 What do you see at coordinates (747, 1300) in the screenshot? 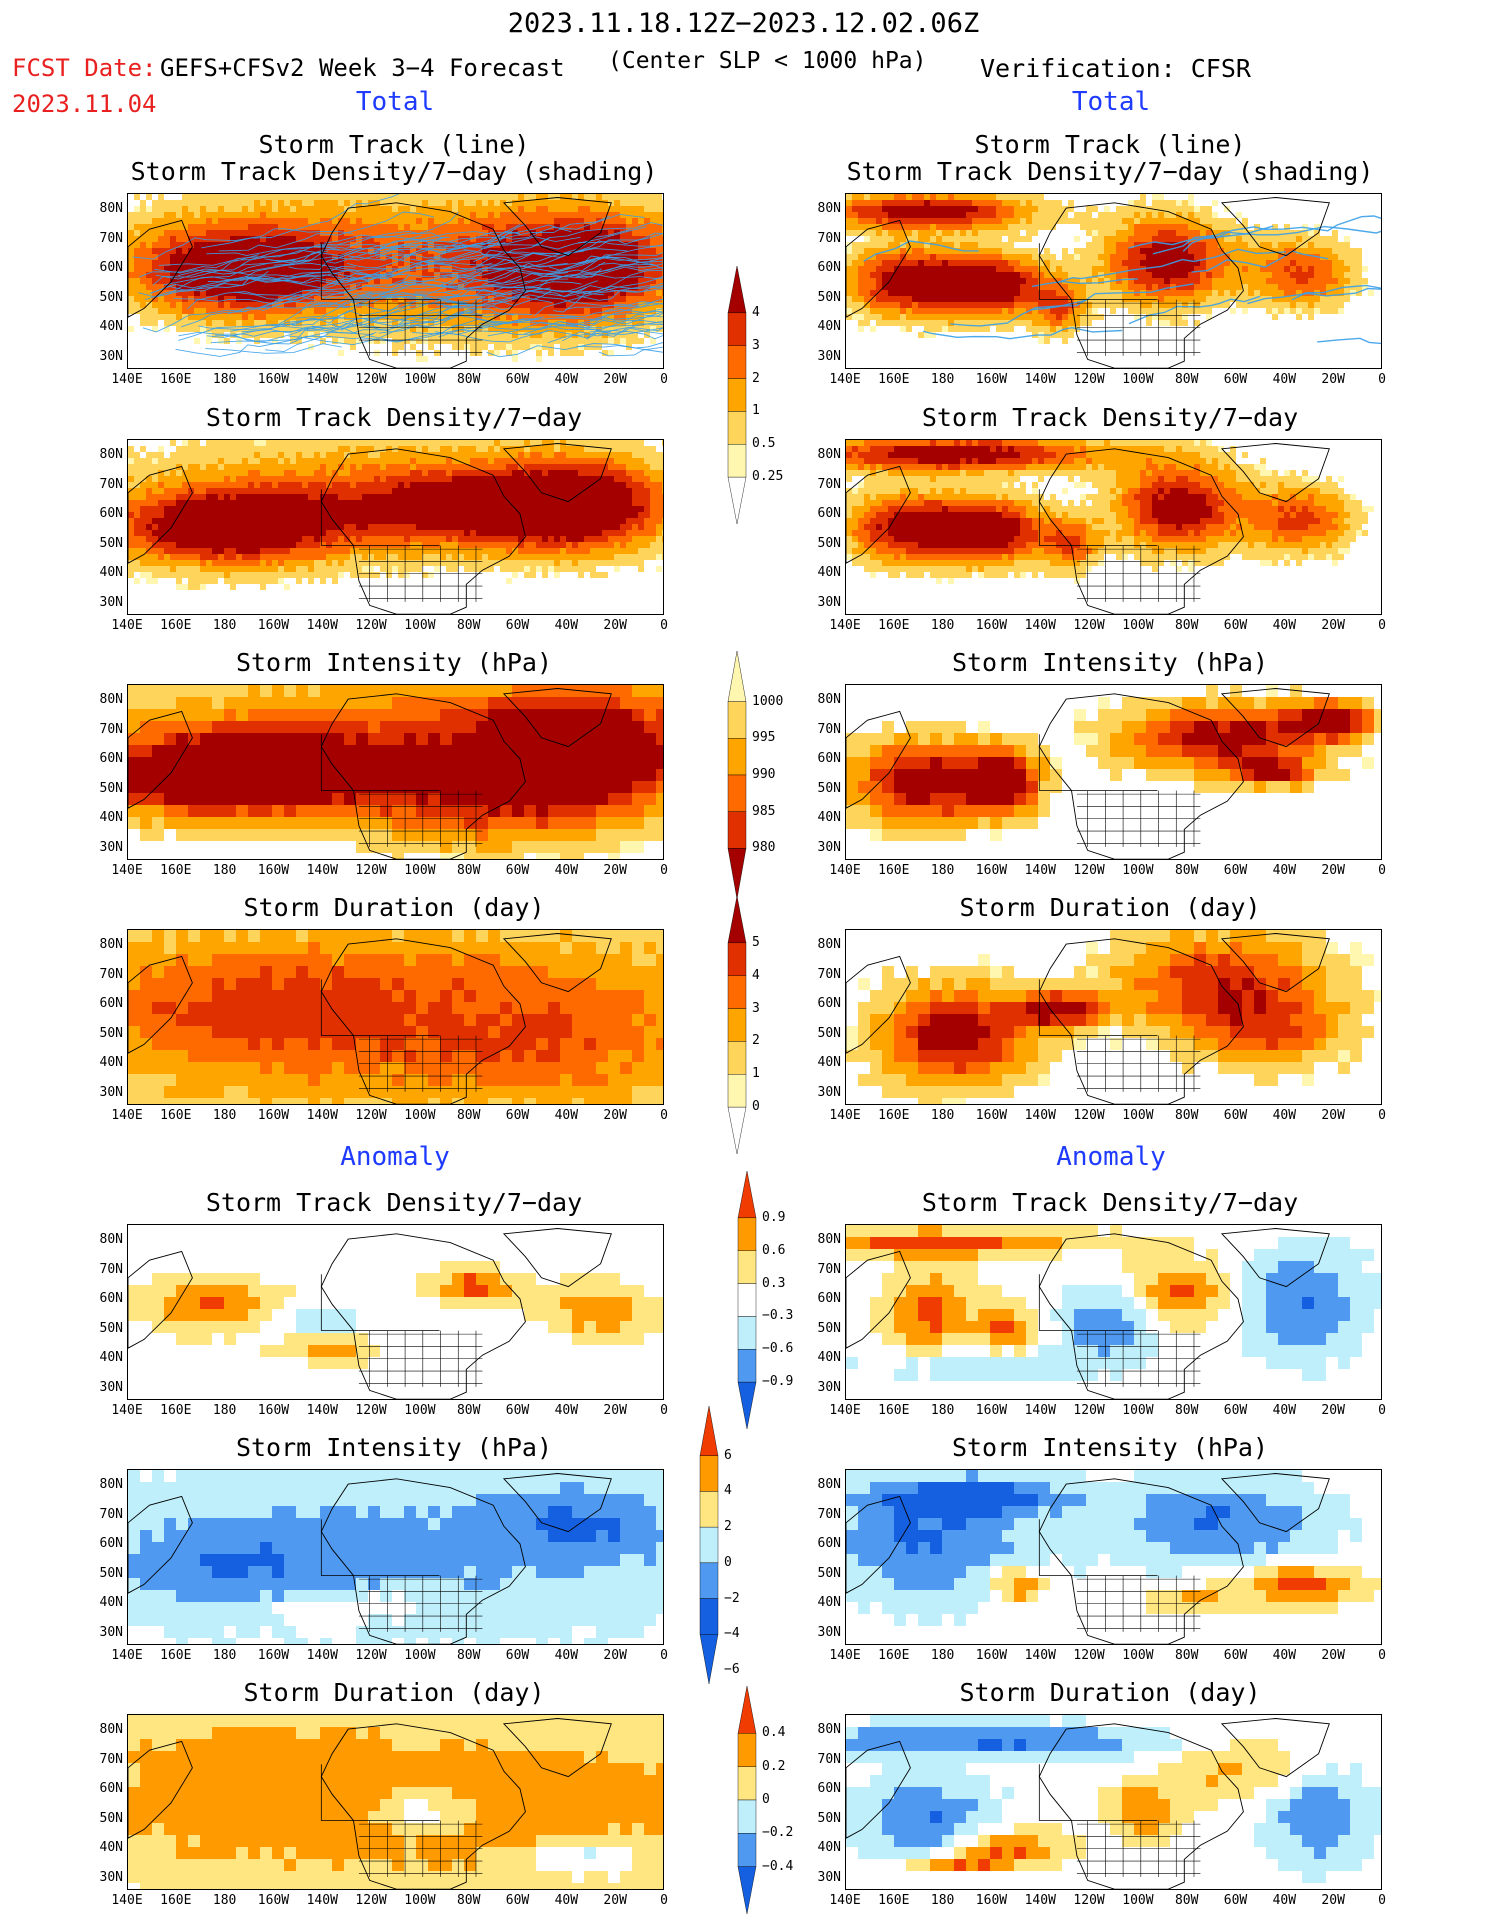
I see `colorbar-density-anom` at bounding box center [747, 1300].